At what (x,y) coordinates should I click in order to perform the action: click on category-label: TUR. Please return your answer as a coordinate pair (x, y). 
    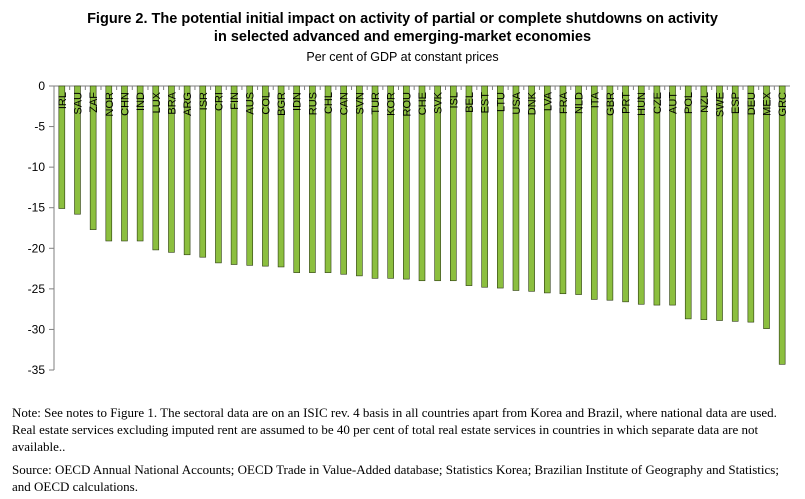
    Looking at the image, I should click on (376, 103).